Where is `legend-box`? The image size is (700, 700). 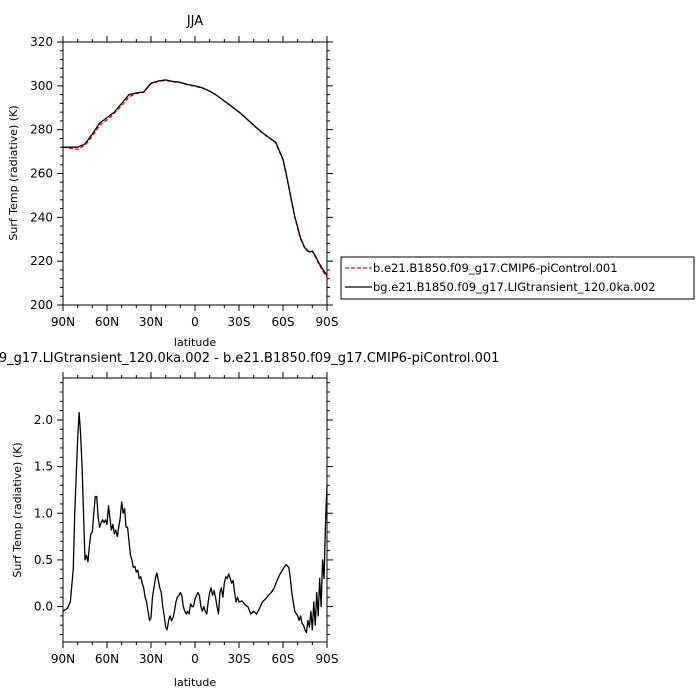 legend-box is located at coordinates (517, 278).